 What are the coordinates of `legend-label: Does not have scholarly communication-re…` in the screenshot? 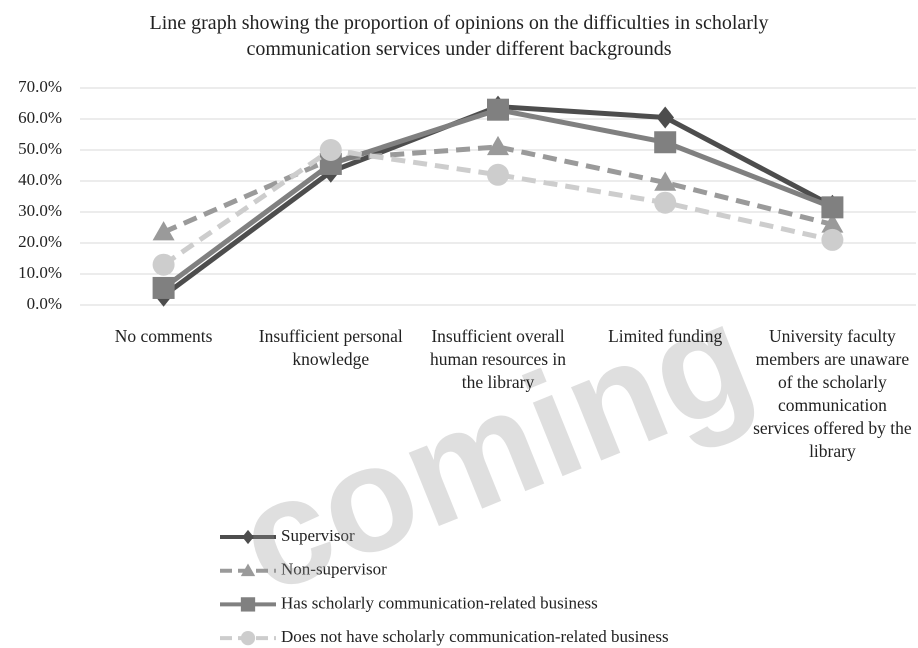 It's located at (475, 636).